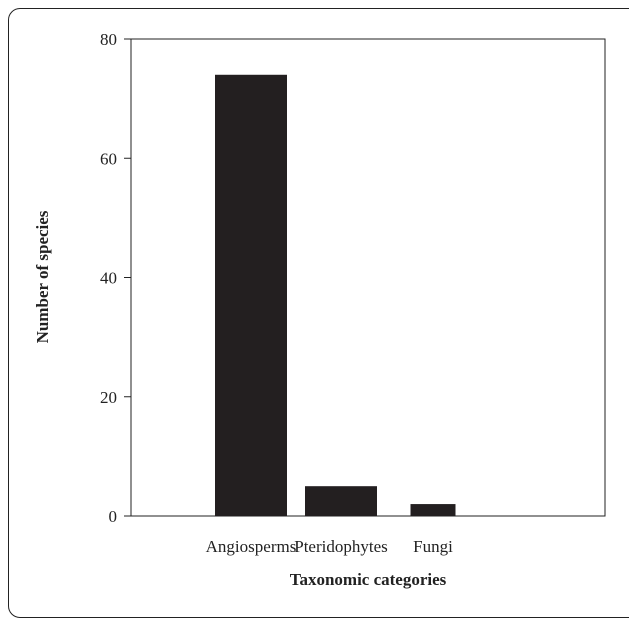 The height and width of the screenshot is (618, 629). What do you see at coordinates (341, 546) in the screenshot?
I see `x-tick-label: Pteridophytes` at bounding box center [341, 546].